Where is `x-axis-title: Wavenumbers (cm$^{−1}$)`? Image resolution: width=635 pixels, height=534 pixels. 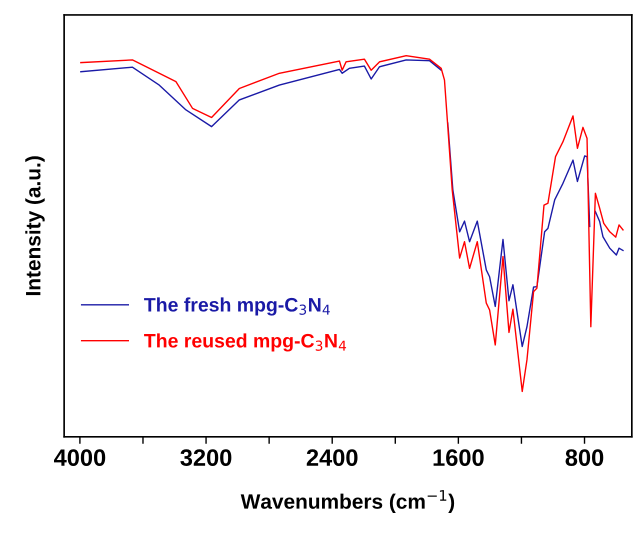
x-axis-title: Wavenumbers (cm$^{−1}$) is located at coordinates (347, 501).